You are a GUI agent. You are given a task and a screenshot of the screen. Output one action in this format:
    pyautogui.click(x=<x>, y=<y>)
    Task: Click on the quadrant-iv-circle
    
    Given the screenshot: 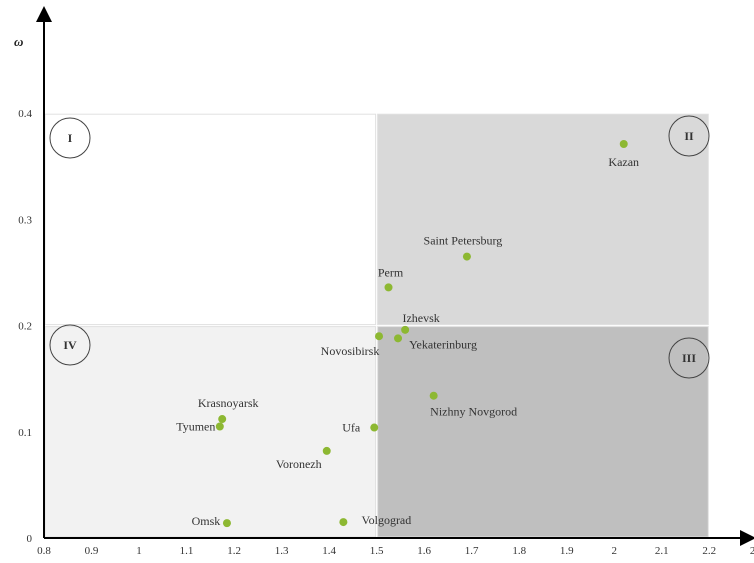 What is the action you would take?
    pyautogui.click(x=70, y=345)
    